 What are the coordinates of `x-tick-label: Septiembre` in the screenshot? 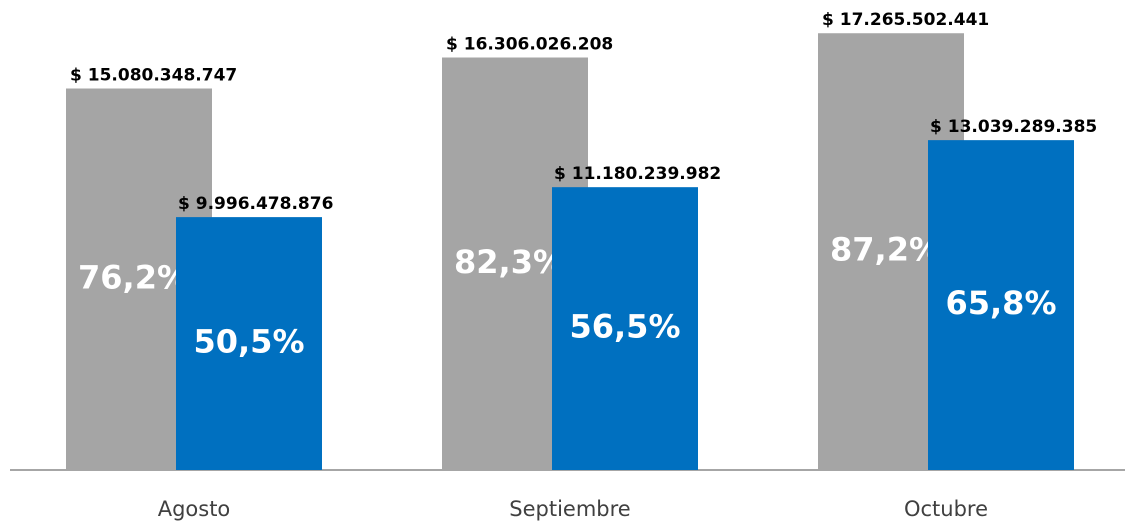 It's located at (569, 509).